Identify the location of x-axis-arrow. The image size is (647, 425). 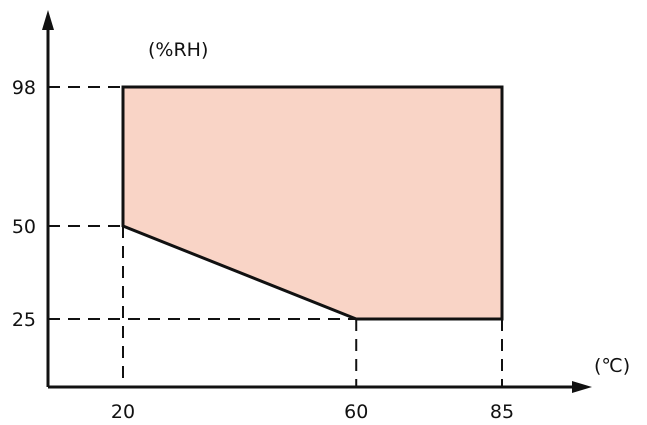
(582, 387).